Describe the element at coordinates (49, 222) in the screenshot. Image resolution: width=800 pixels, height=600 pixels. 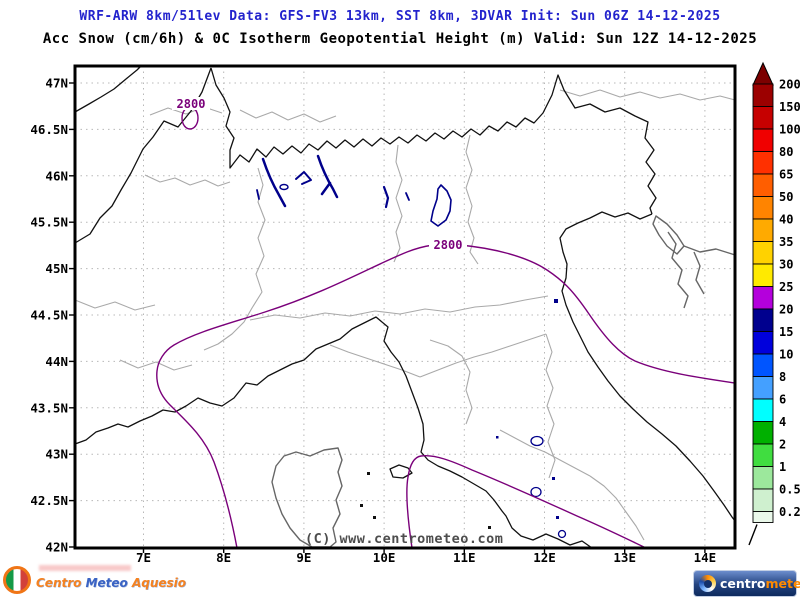
I see `lat-tick-label: 45.5N` at that location.